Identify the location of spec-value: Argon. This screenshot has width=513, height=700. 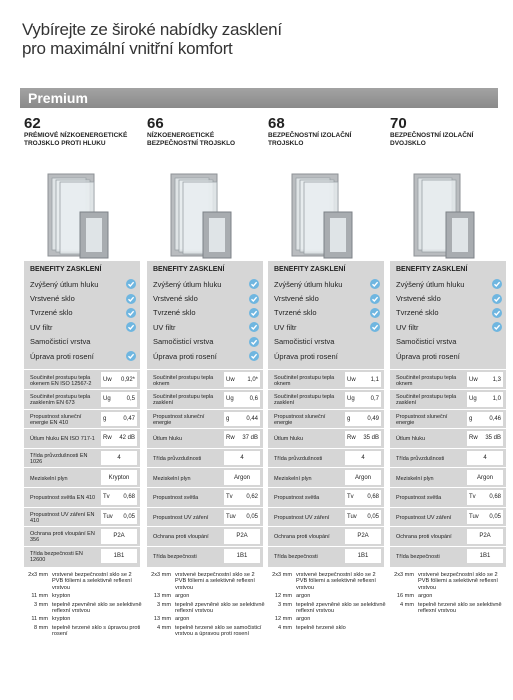
(241, 477).